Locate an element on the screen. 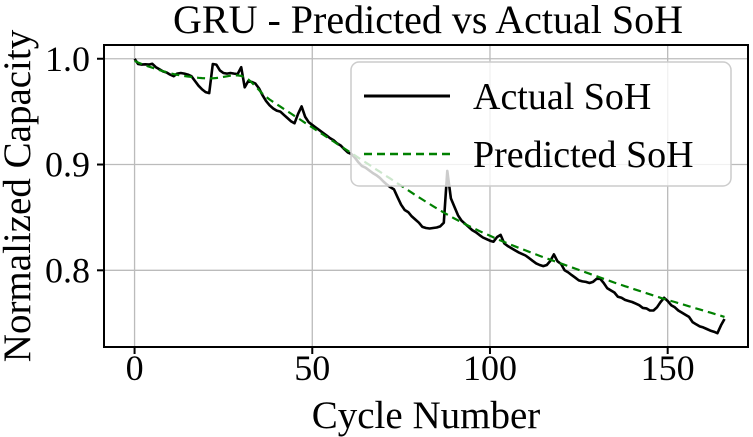  y-tick-label: 1.0 is located at coordinates (67, 59).